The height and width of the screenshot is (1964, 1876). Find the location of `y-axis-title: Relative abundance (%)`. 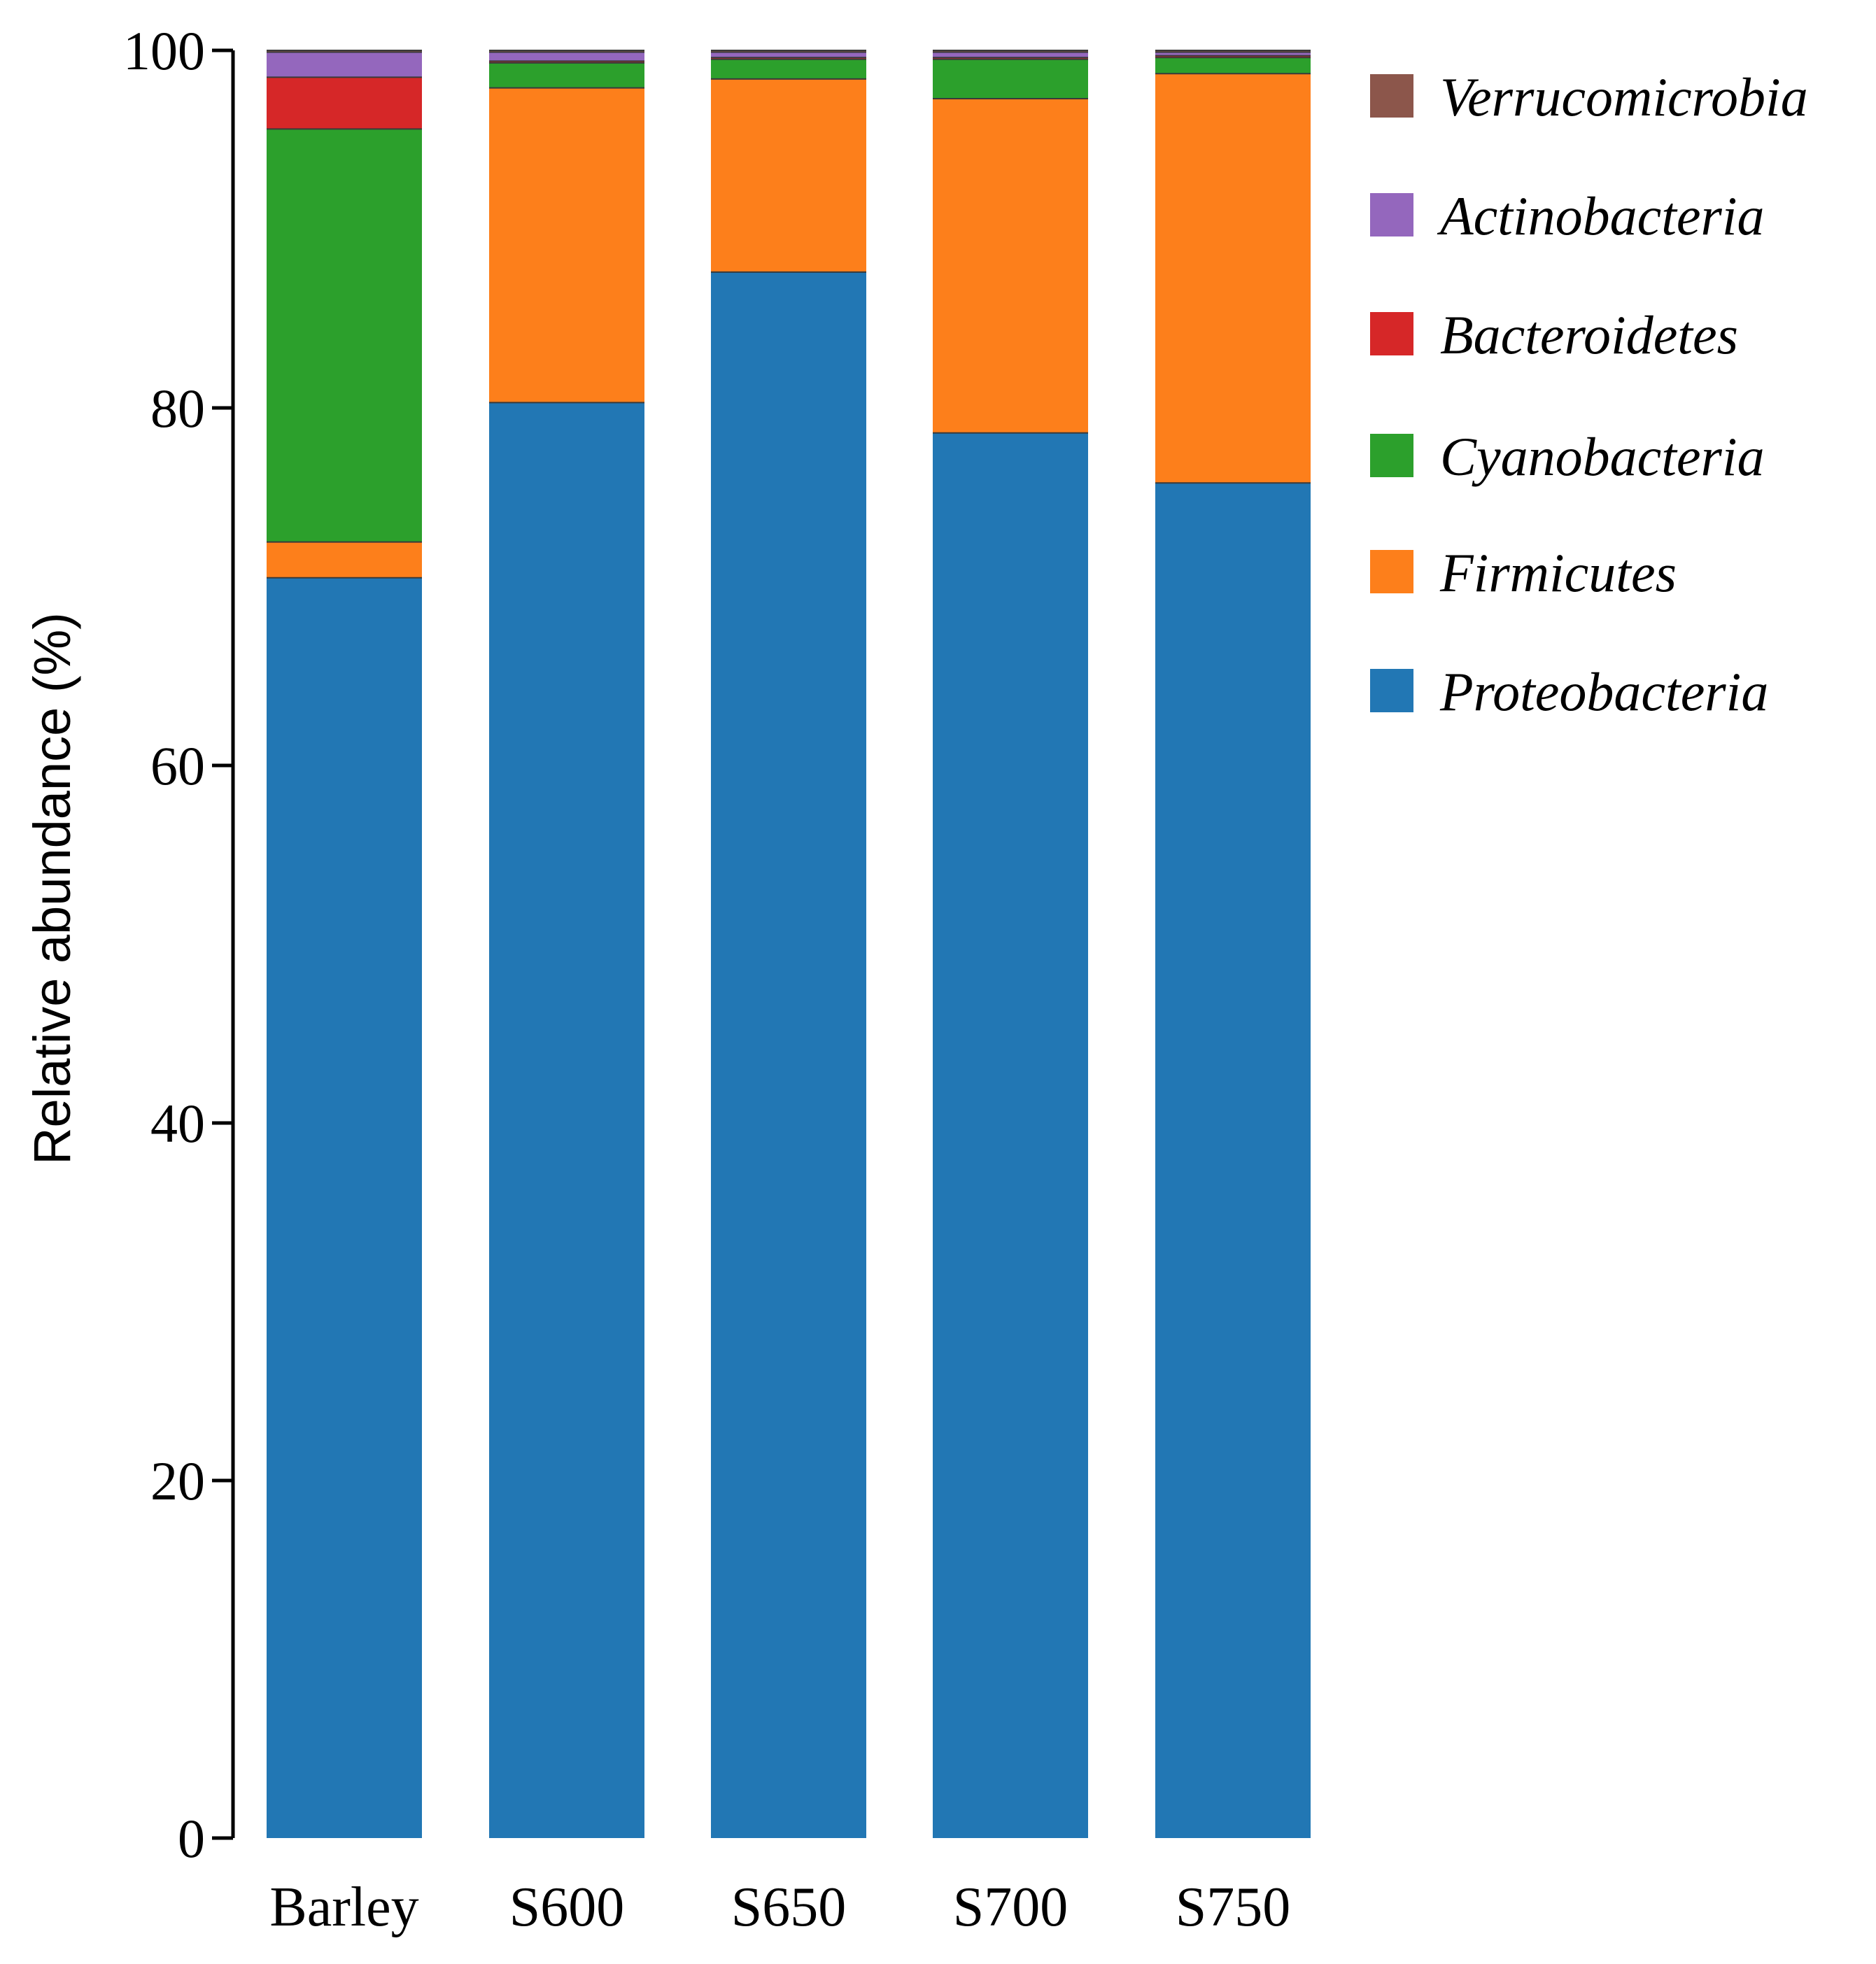

y-axis-title: Relative abundance (%) is located at coordinates (52, 888).